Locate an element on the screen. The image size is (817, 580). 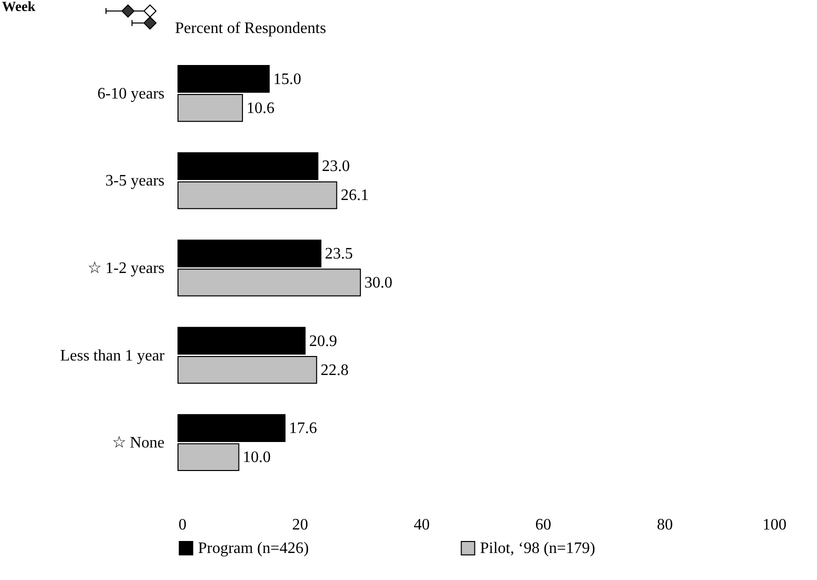
data-label: 22.8 is located at coordinates (334, 370).